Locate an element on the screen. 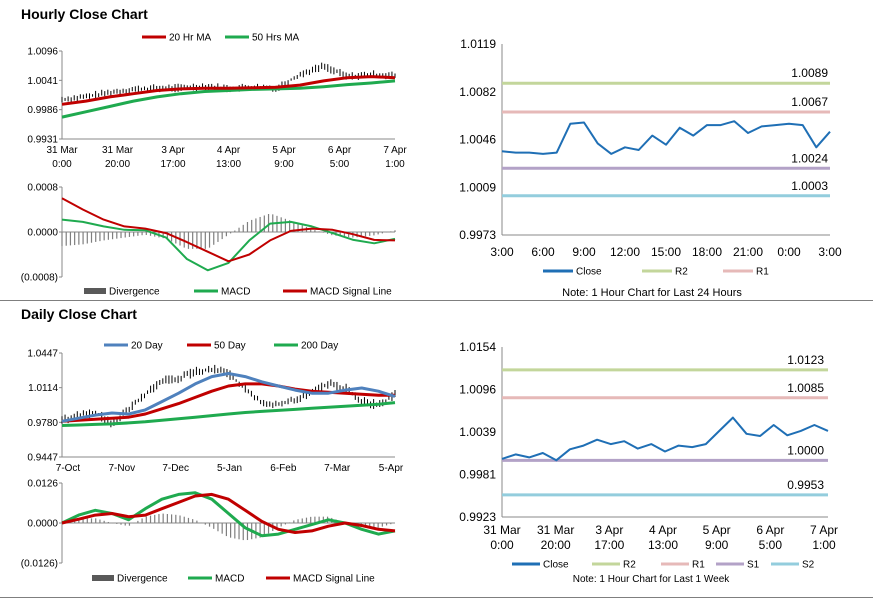 This screenshot has height=601, width=873. hourly-price-xtick: 20:00 is located at coordinates (117, 164).